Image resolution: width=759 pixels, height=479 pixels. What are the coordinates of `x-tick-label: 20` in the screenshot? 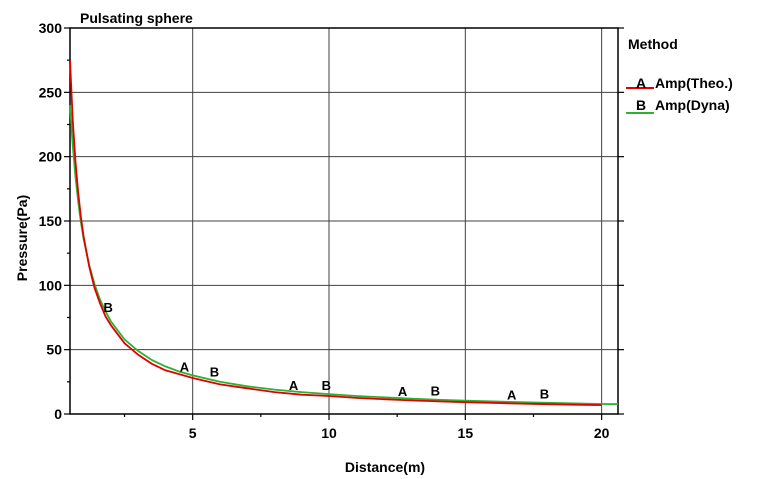 It's located at (602, 433).